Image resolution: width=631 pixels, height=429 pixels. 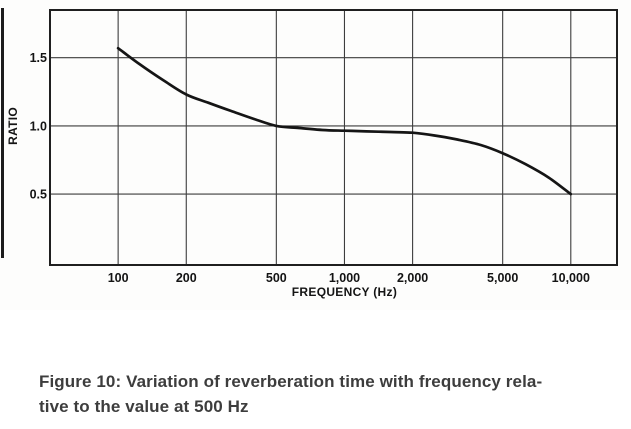 I want to click on x-tick-label: 5,000, so click(x=502, y=278).